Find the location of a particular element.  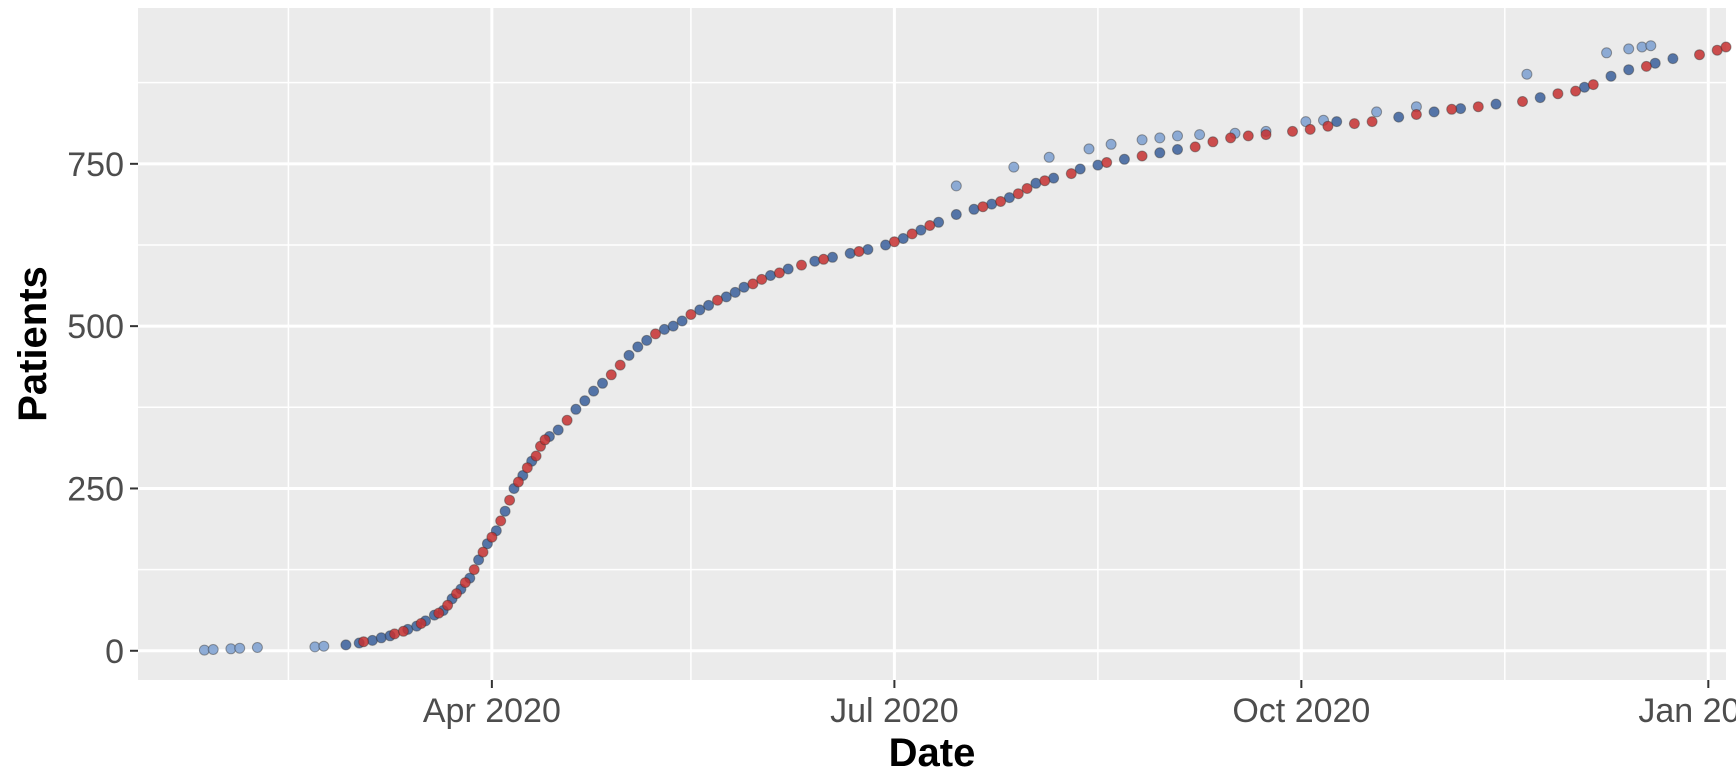

x-tick-label: Jan 2021 is located at coordinates (1687, 711).